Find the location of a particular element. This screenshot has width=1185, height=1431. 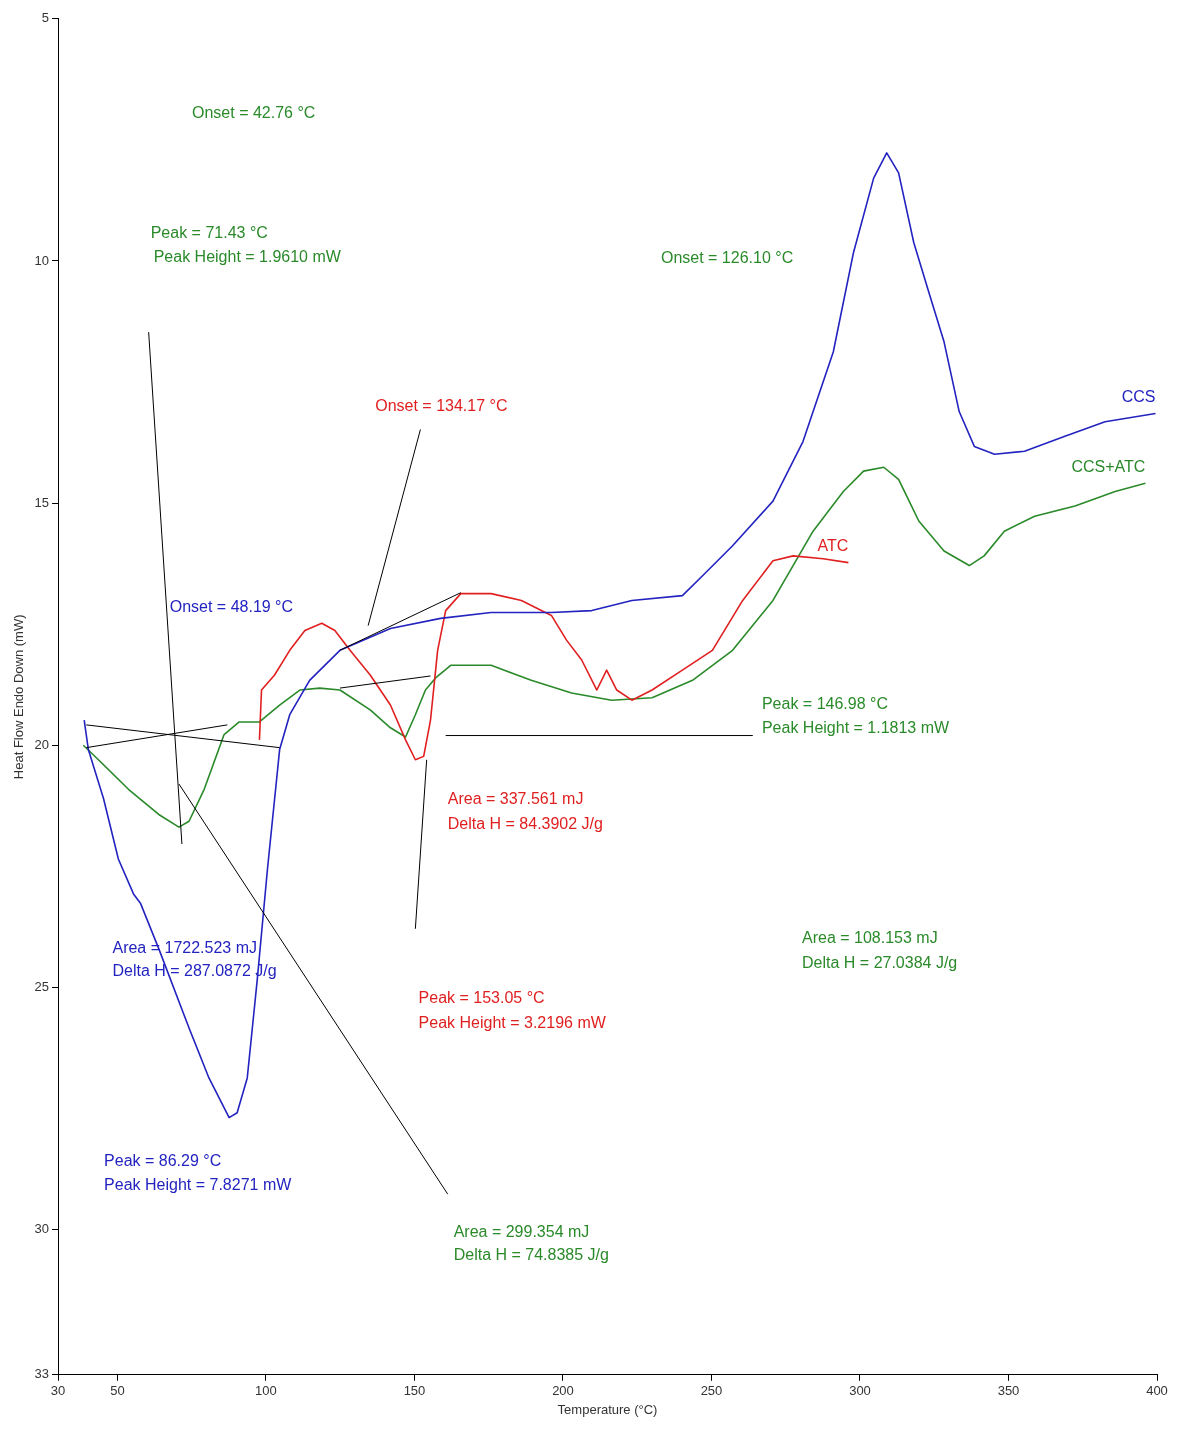

x-tick-label: 150 is located at coordinates (414, 1391).